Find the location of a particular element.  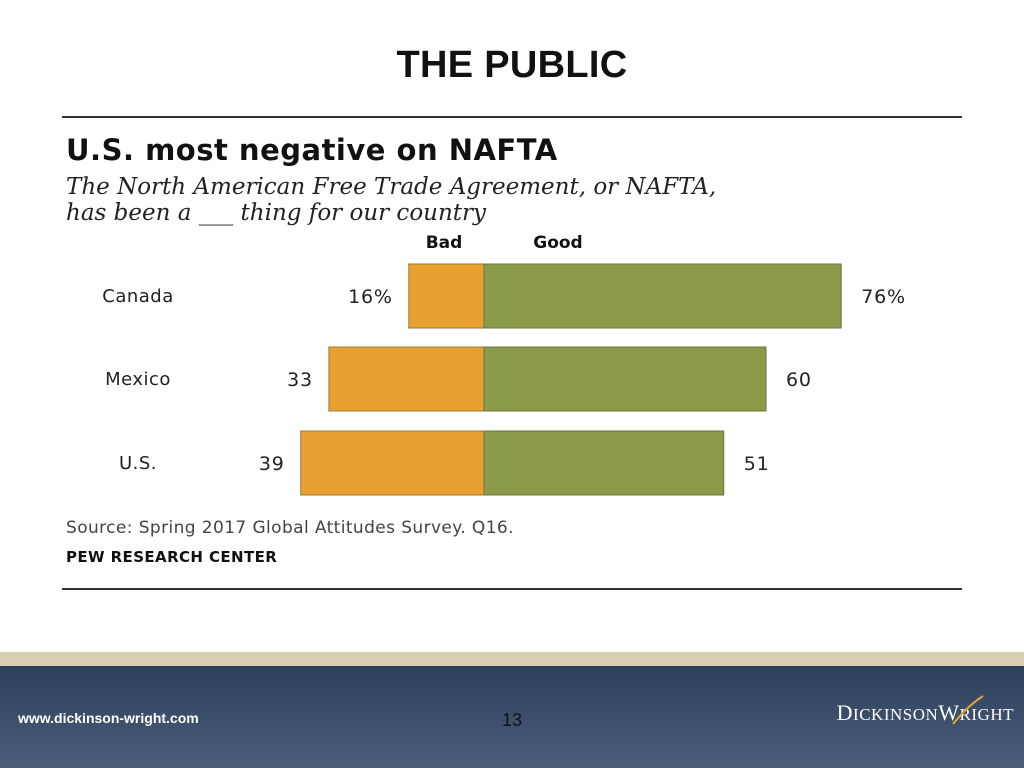

bar-bad-us is located at coordinates (392, 463).